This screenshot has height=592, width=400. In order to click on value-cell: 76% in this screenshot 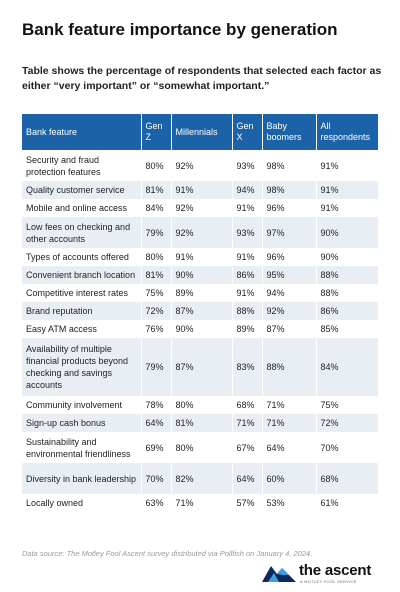, I will do `click(156, 329)`.